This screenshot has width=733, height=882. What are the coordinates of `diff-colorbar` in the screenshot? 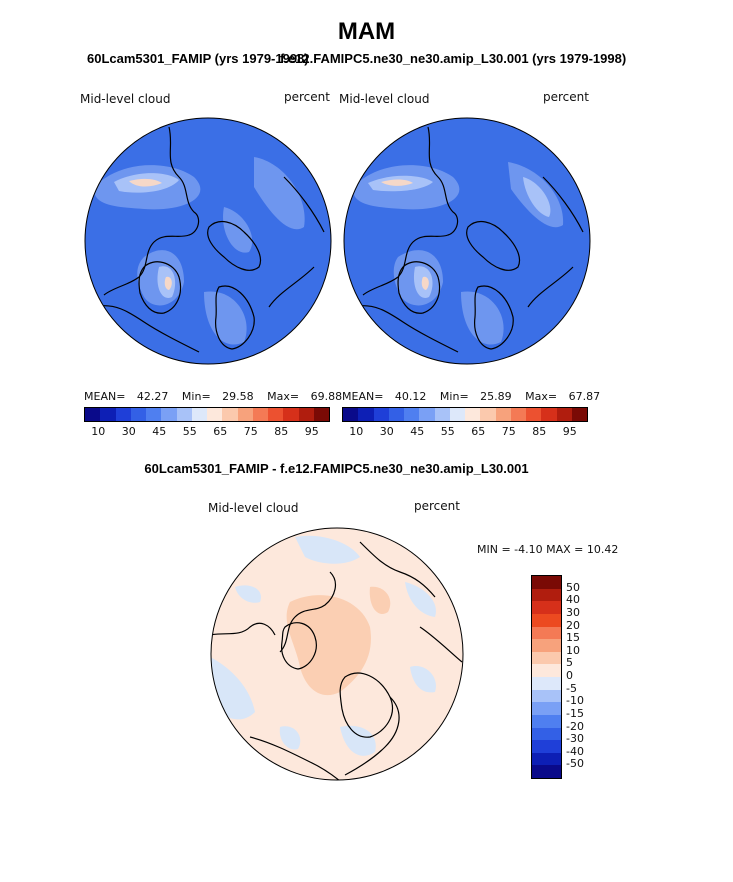 It's located at (546, 677).